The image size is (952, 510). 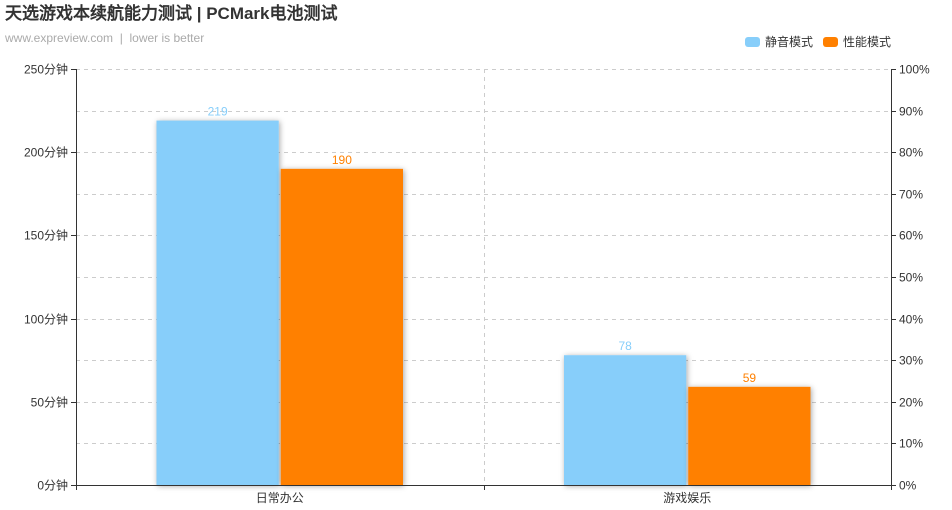 I want to click on y2-axis-tick-label: 80%, so click(x=911, y=153).